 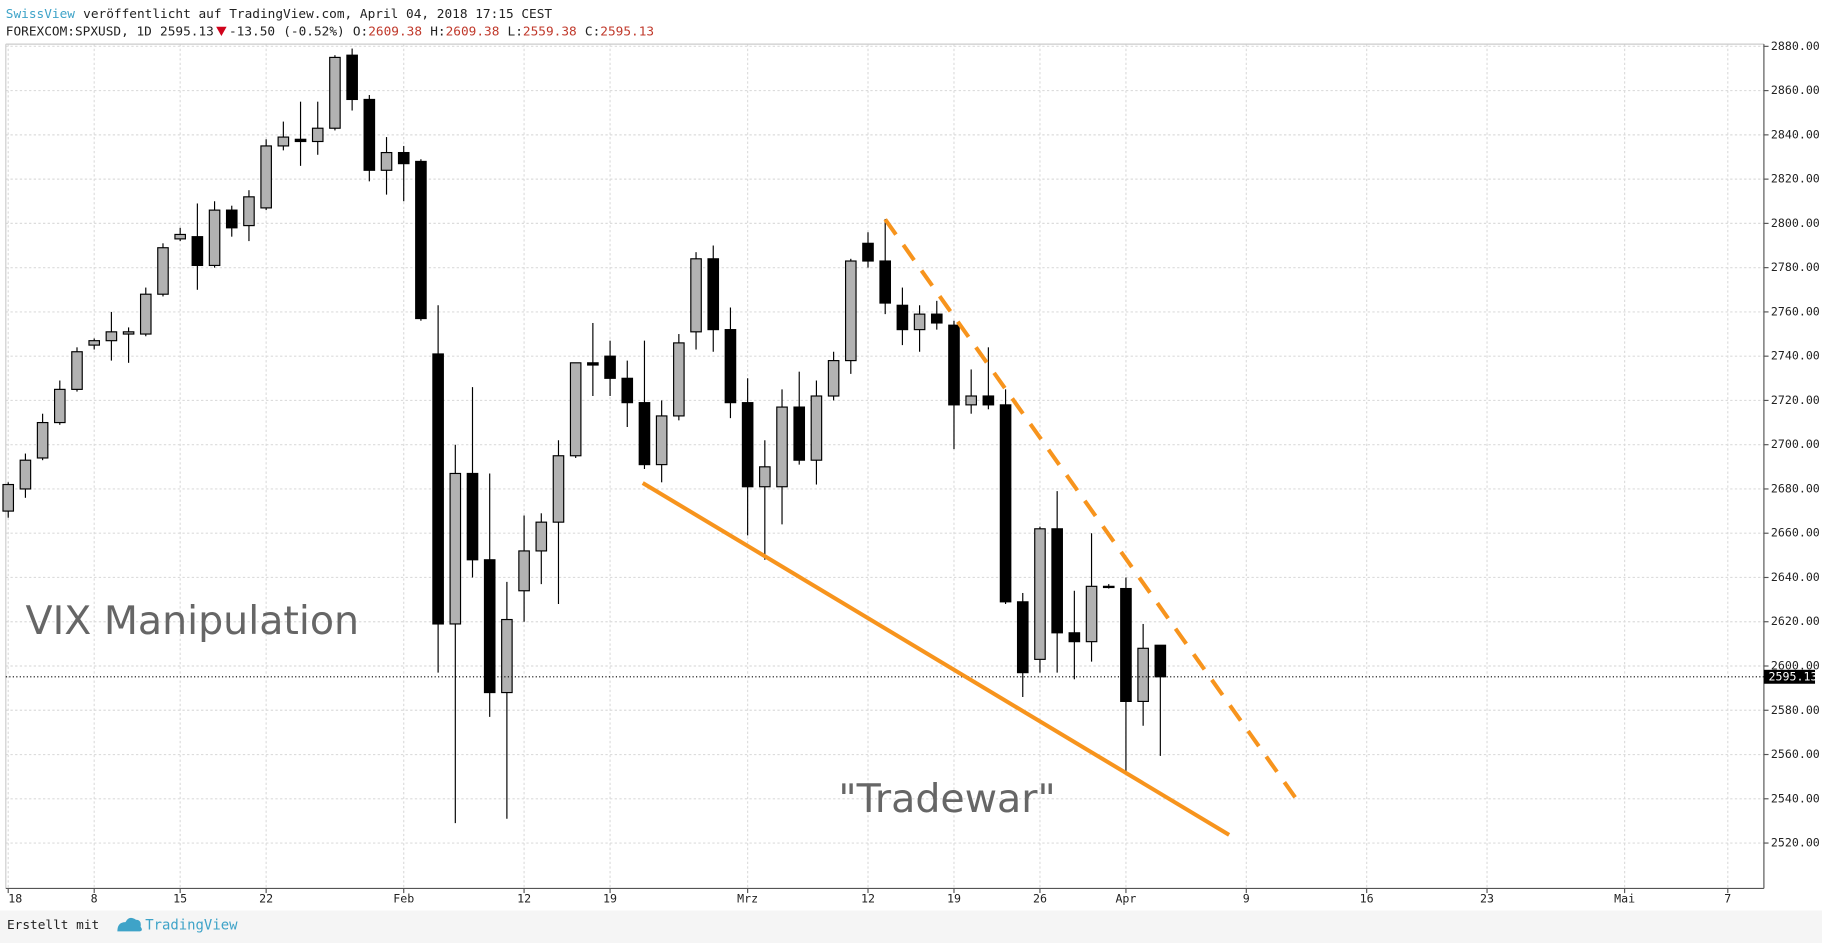 I want to click on y-tick-label: 2700.00, so click(x=1795, y=444).